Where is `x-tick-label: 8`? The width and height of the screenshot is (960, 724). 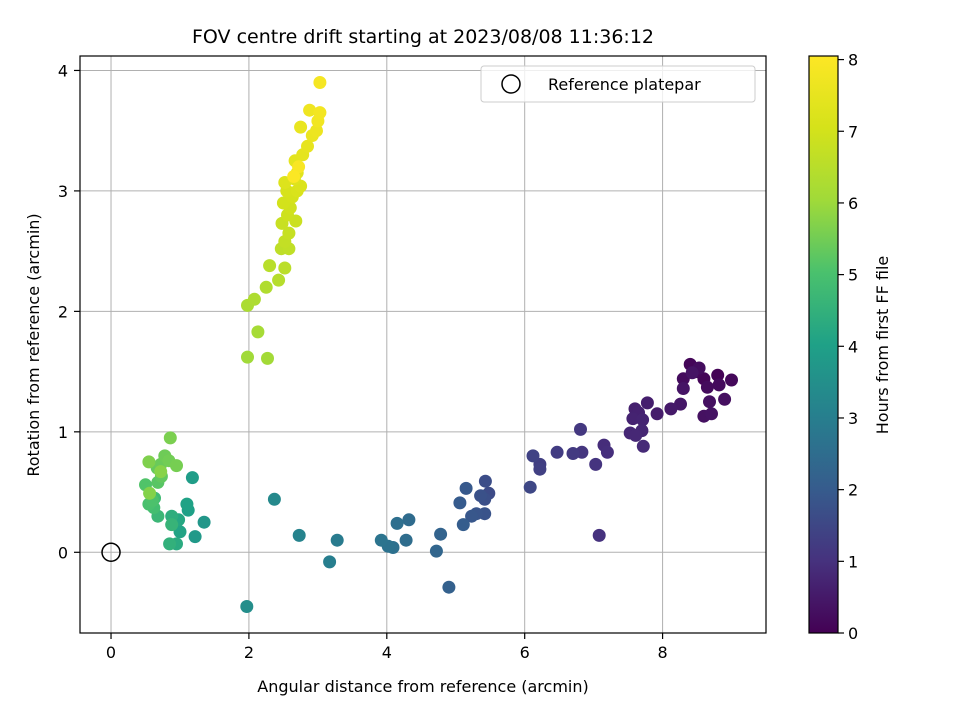
x-tick-label: 8 is located at coordinates (662, 652).